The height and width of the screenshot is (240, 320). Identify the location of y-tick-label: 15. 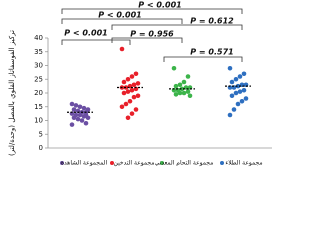
(38, 107).